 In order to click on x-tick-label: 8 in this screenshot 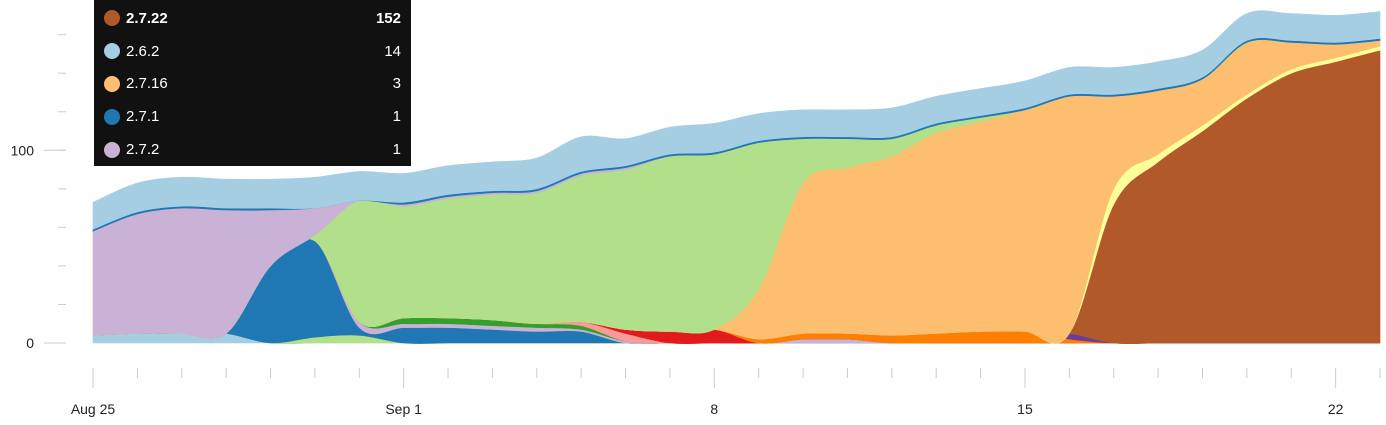, I will do `click(714, 409)`.